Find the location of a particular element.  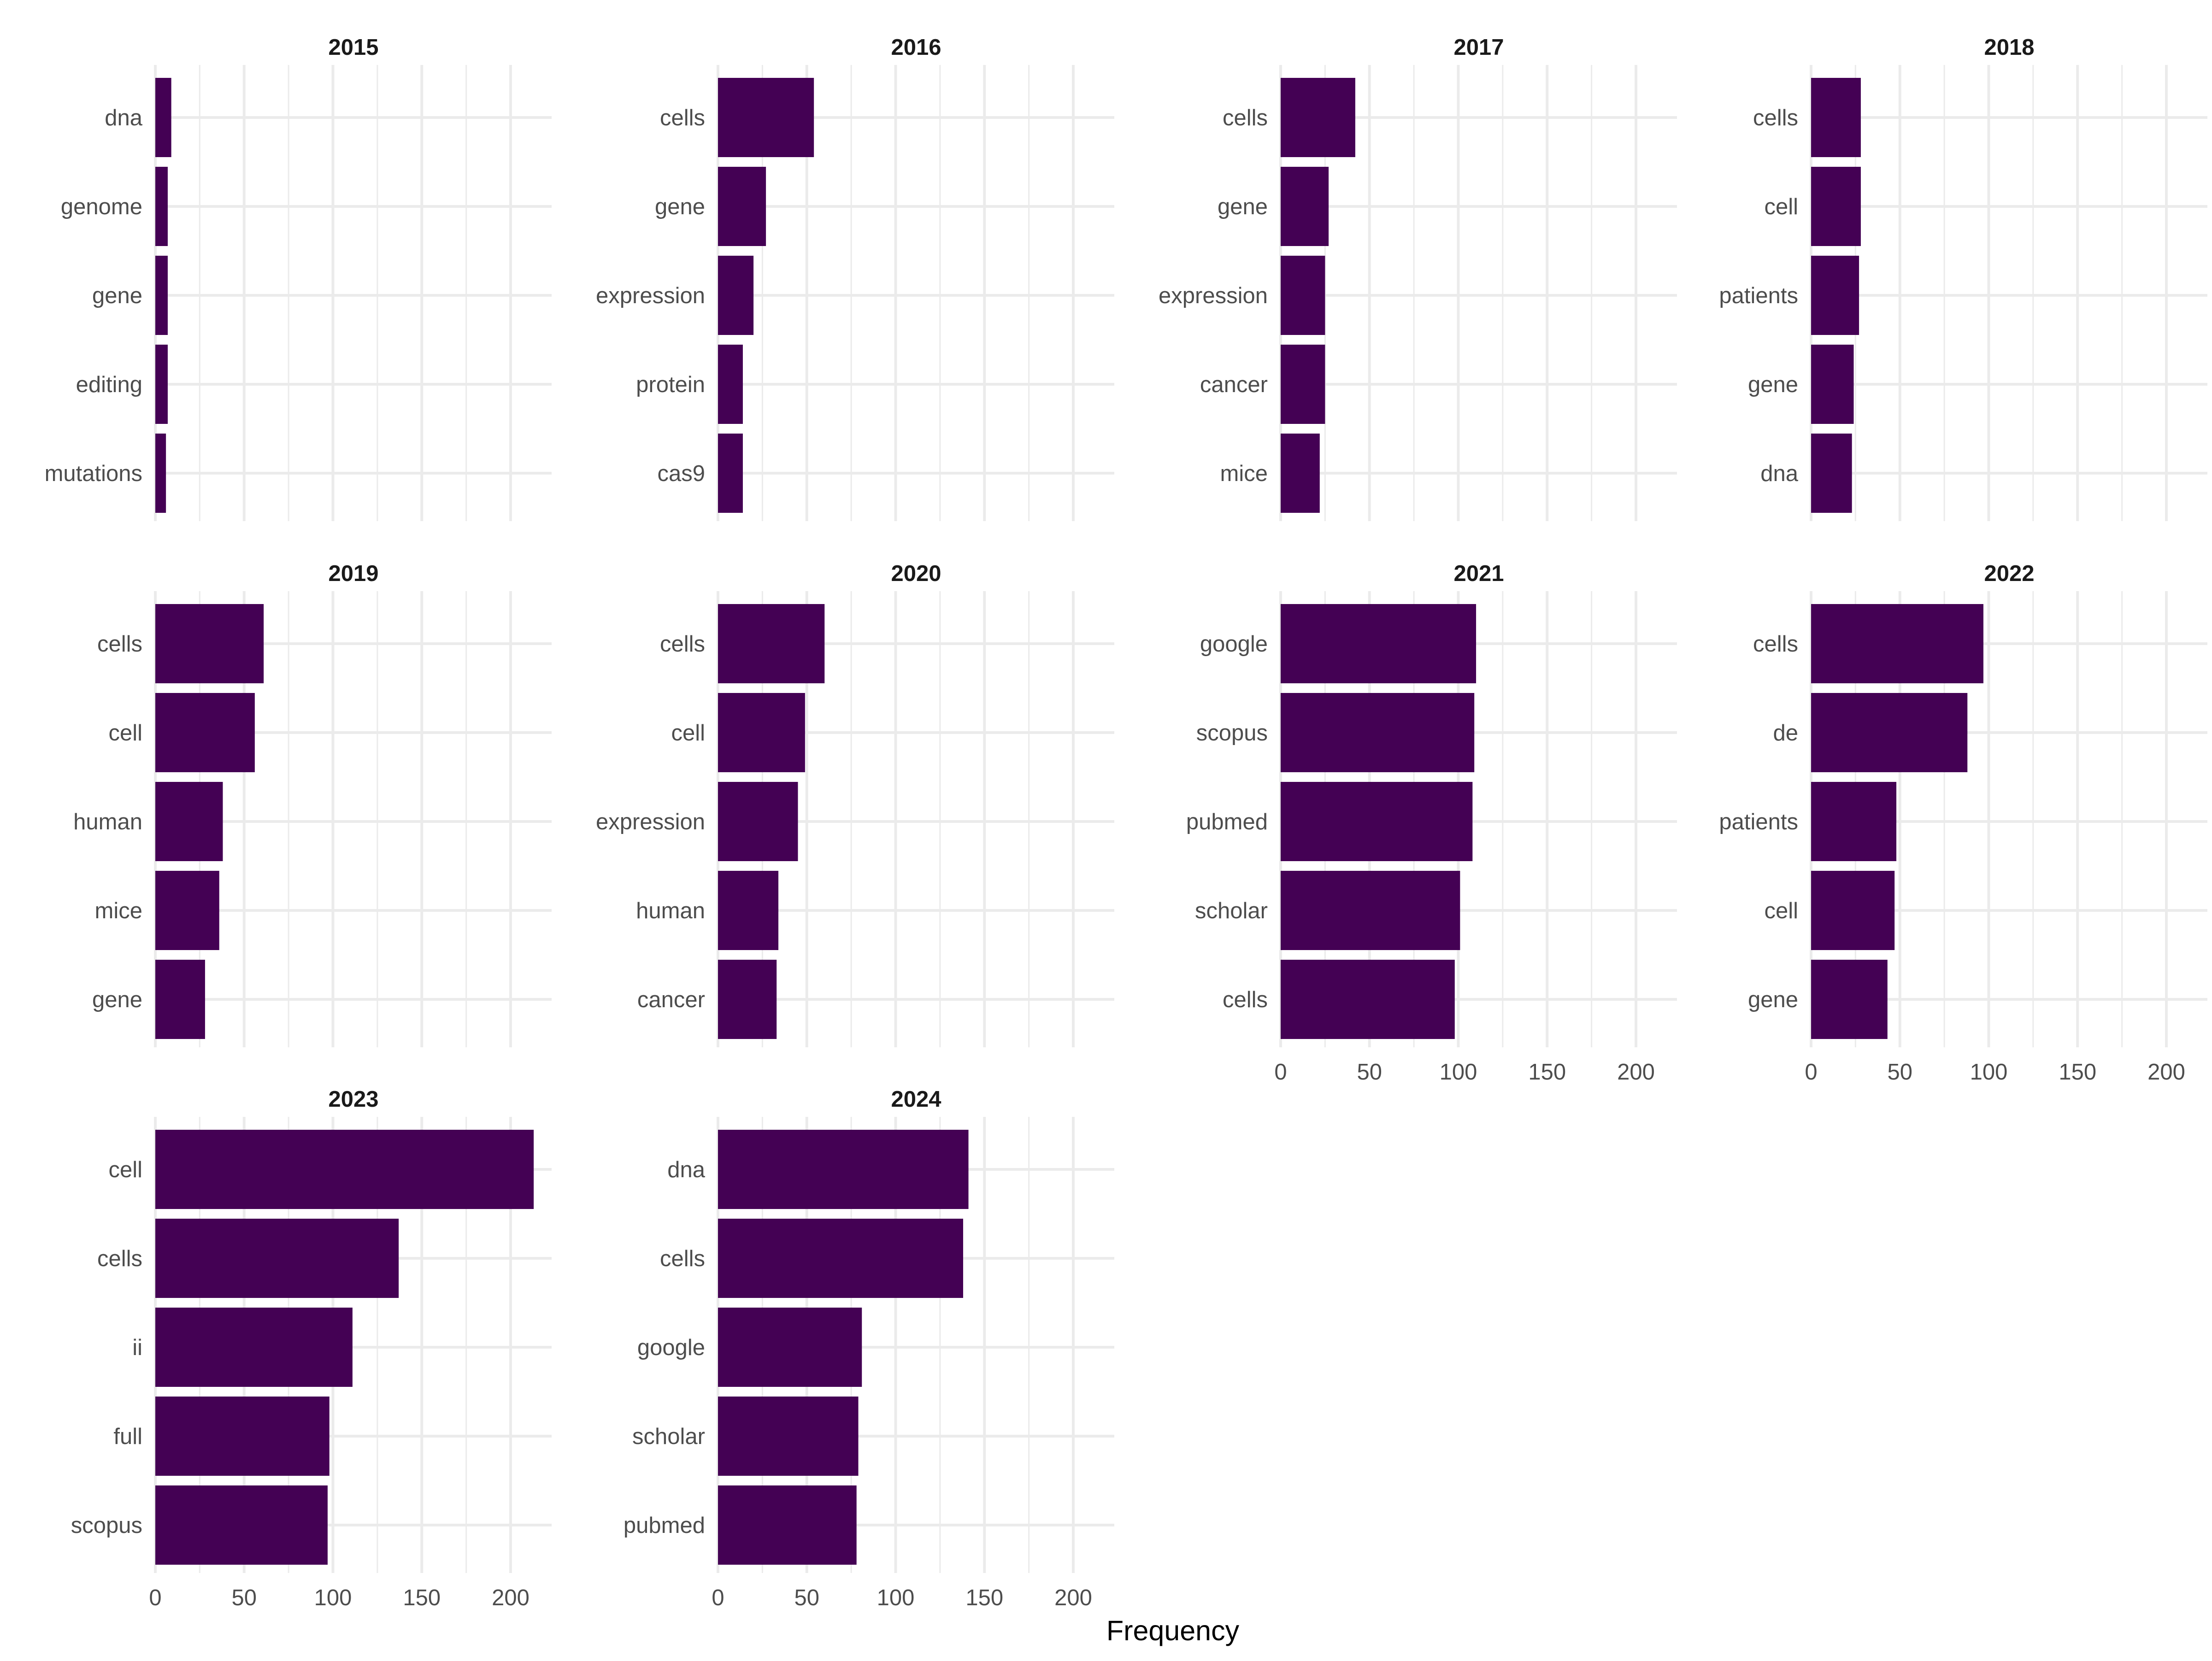

x-tick-label: 50 is located at coordinates (1899, 1072).